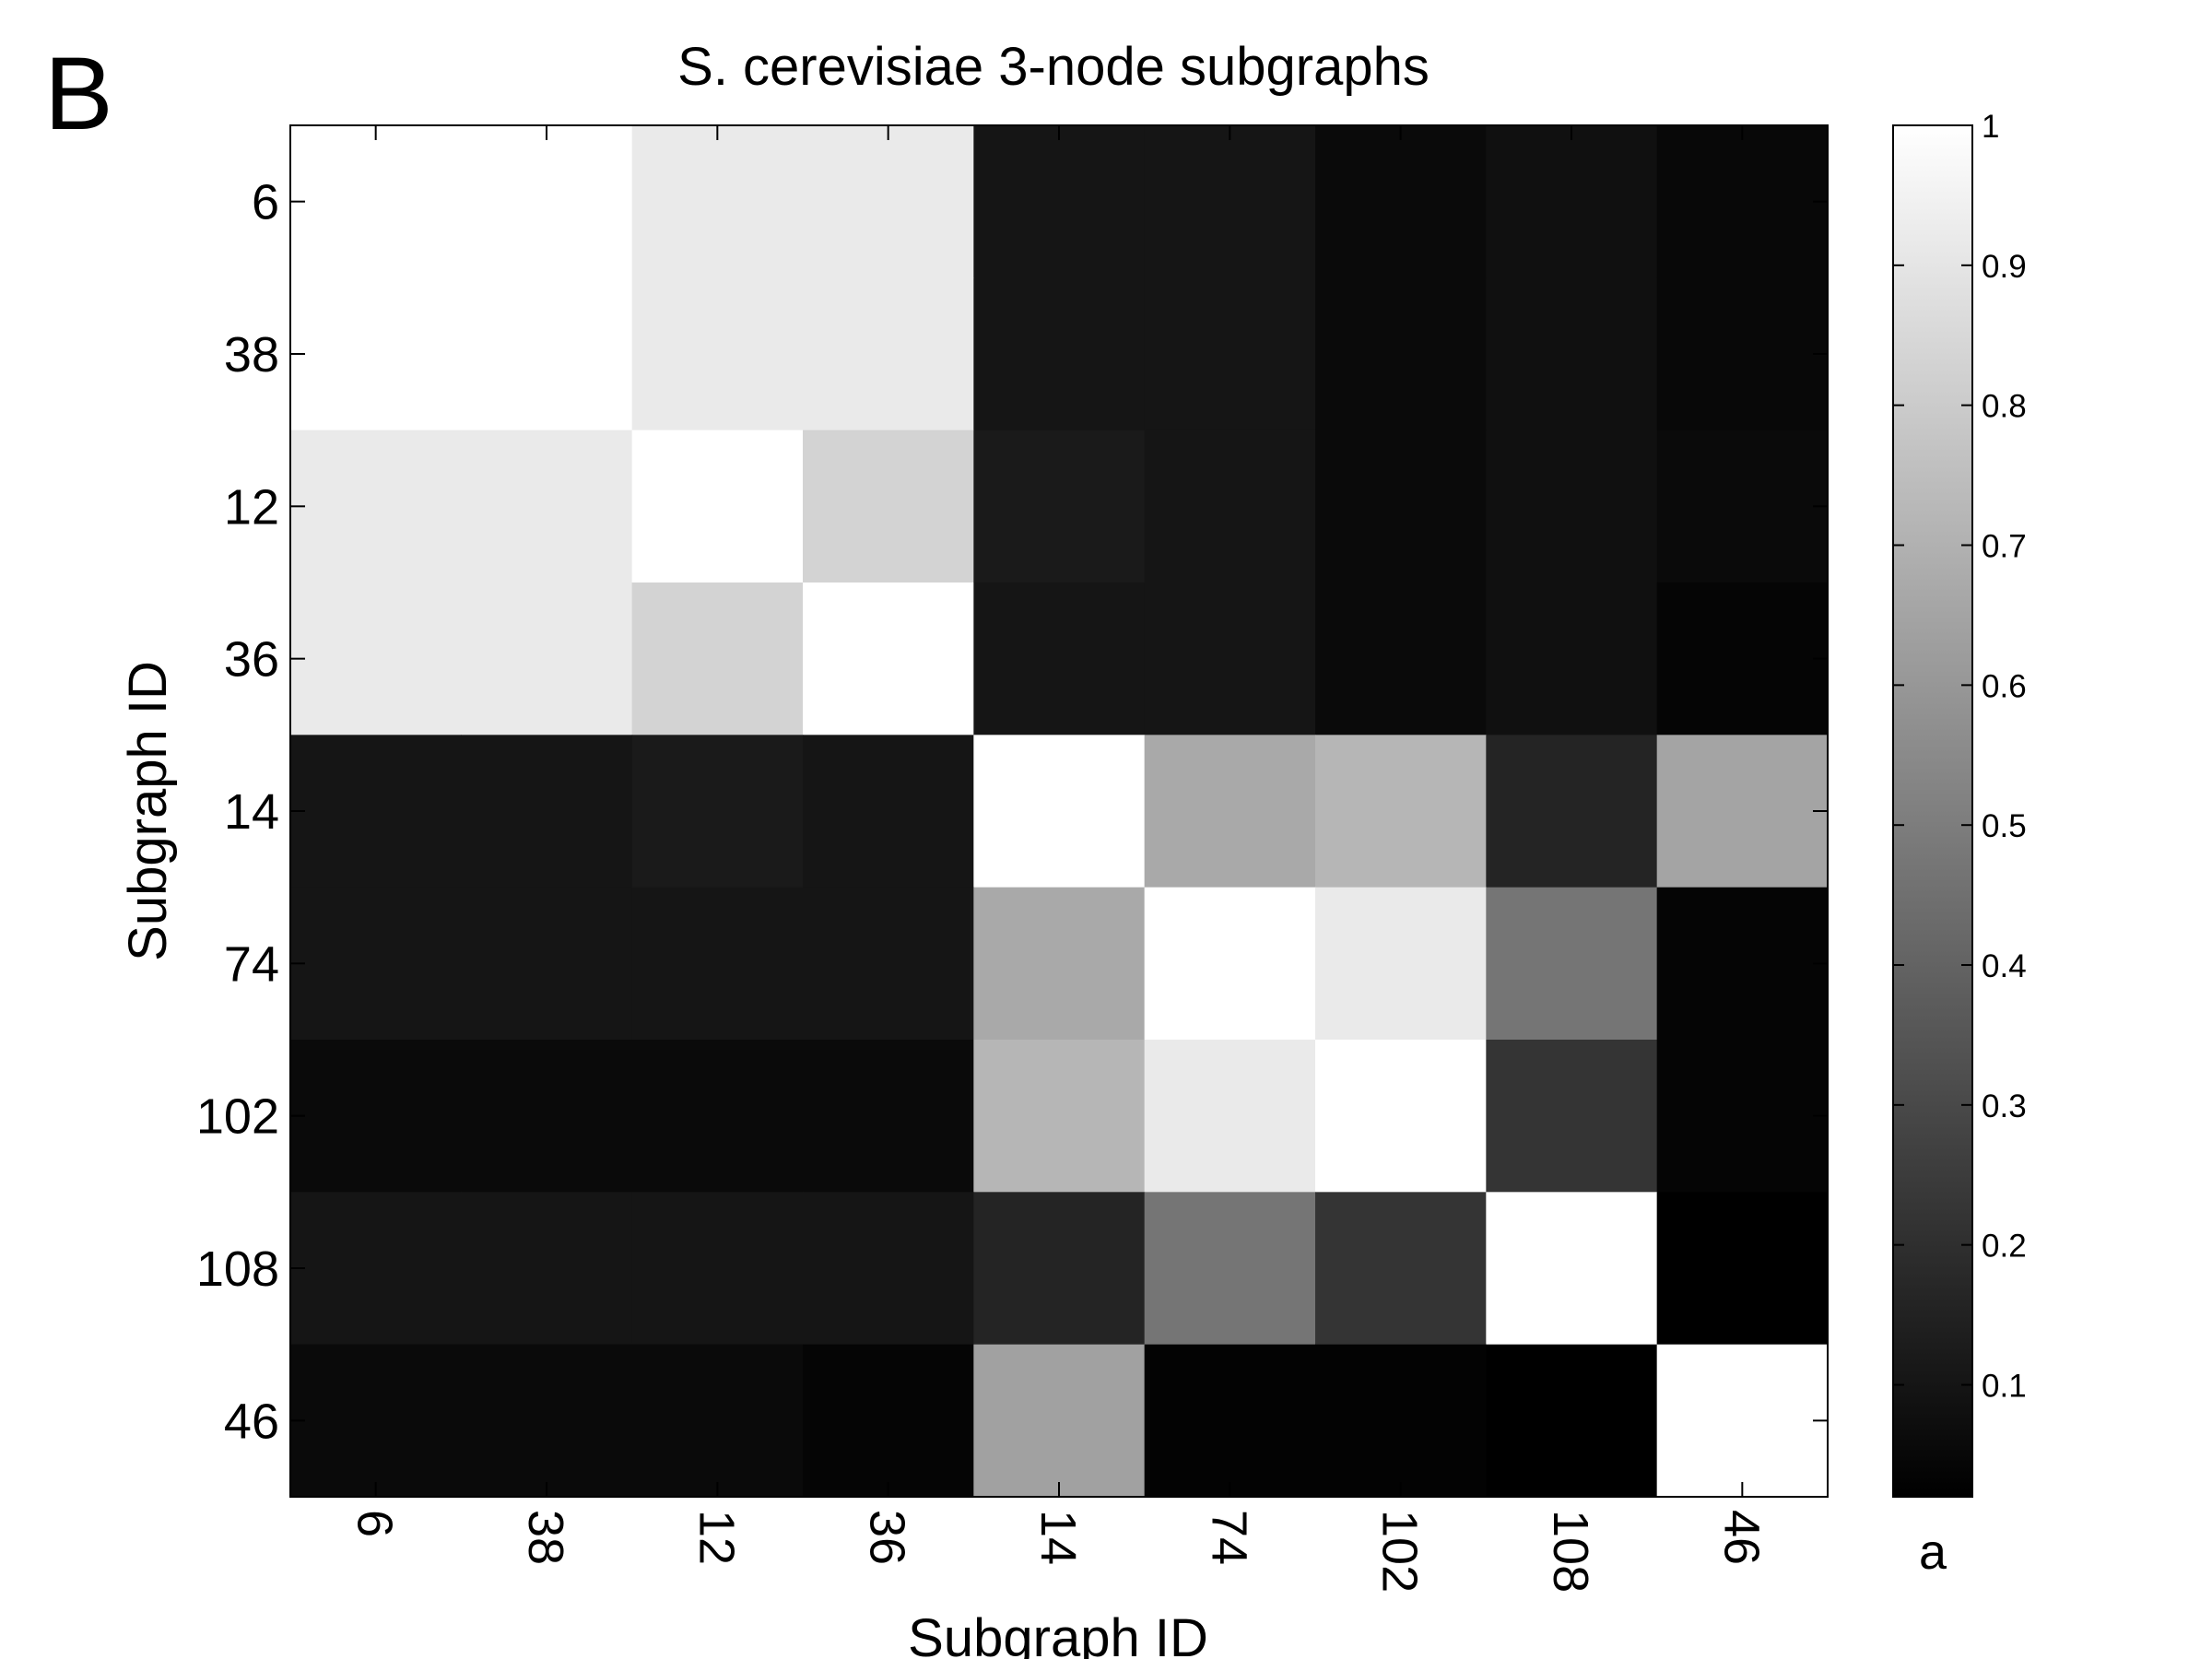  What do you see at coordinates (251, 812) in the screenshot?
I see `y-tick-label: 14` at bounding box center [251, 812].